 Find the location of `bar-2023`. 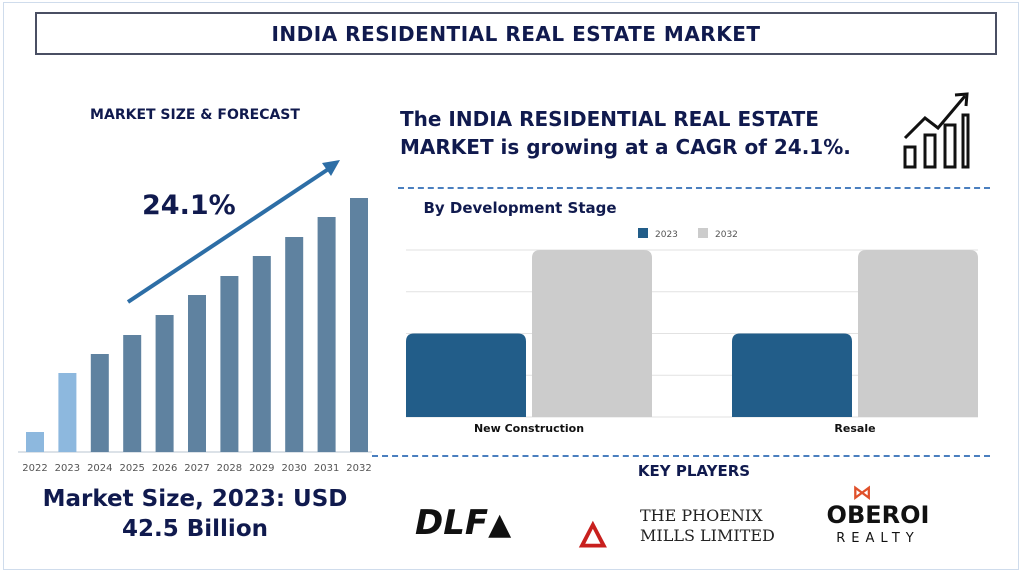

bar-2023 is located at coordinates (67, 412).